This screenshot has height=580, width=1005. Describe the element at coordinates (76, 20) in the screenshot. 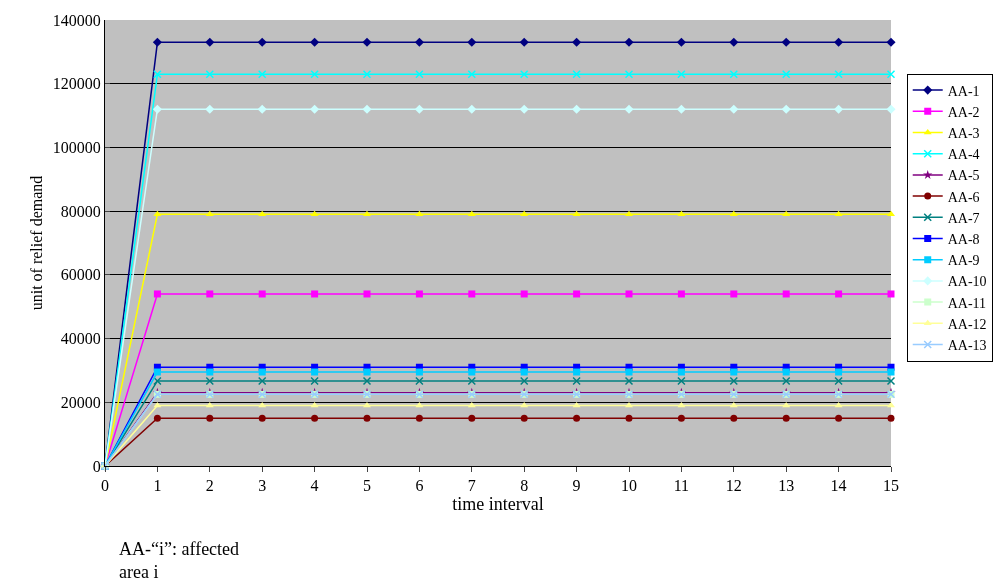

I see `y-tick-label: 140000` at that location.